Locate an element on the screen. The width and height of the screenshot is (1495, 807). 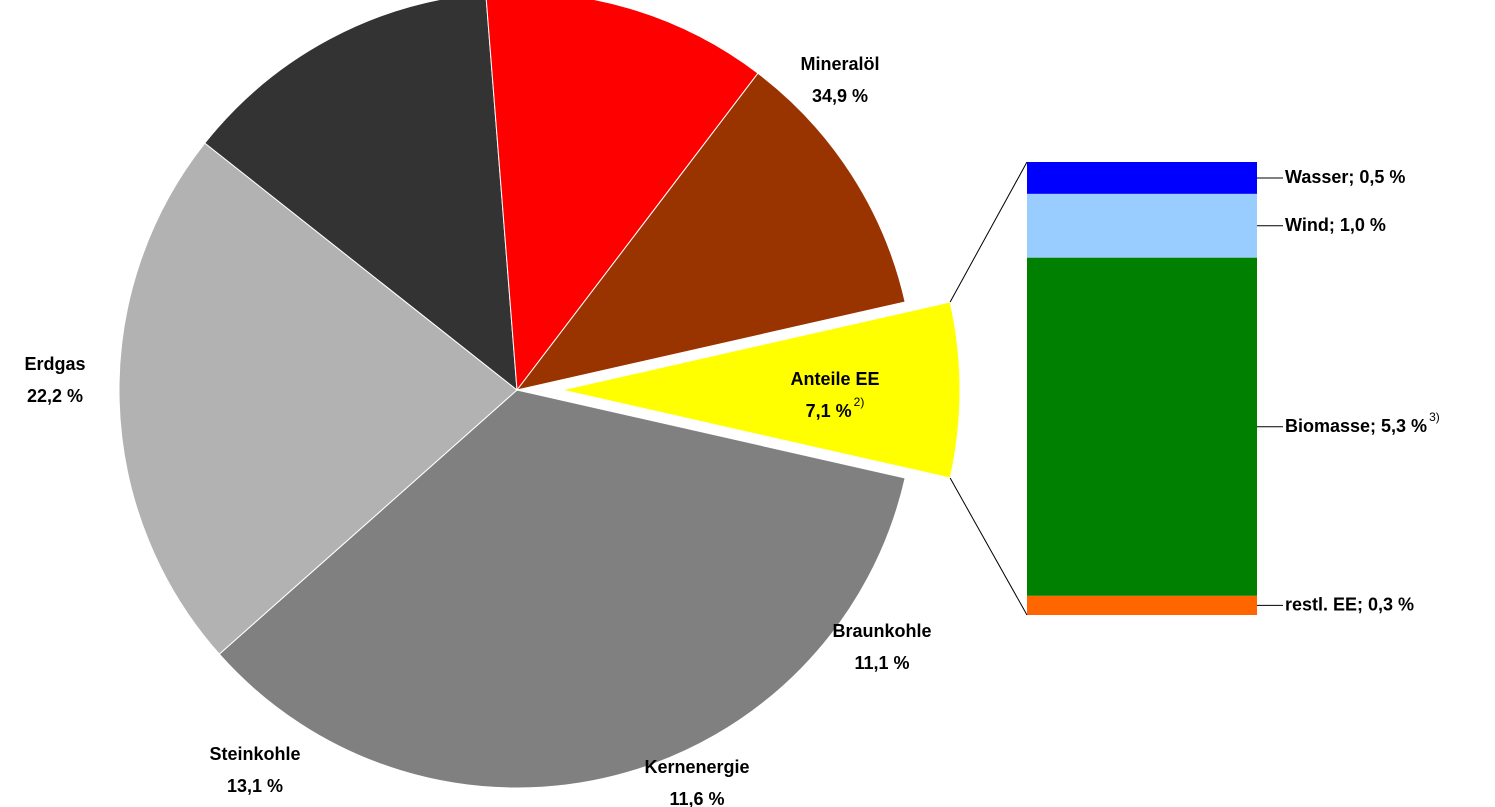
label-part: 22,2 % is located at coordinates (55, 396).